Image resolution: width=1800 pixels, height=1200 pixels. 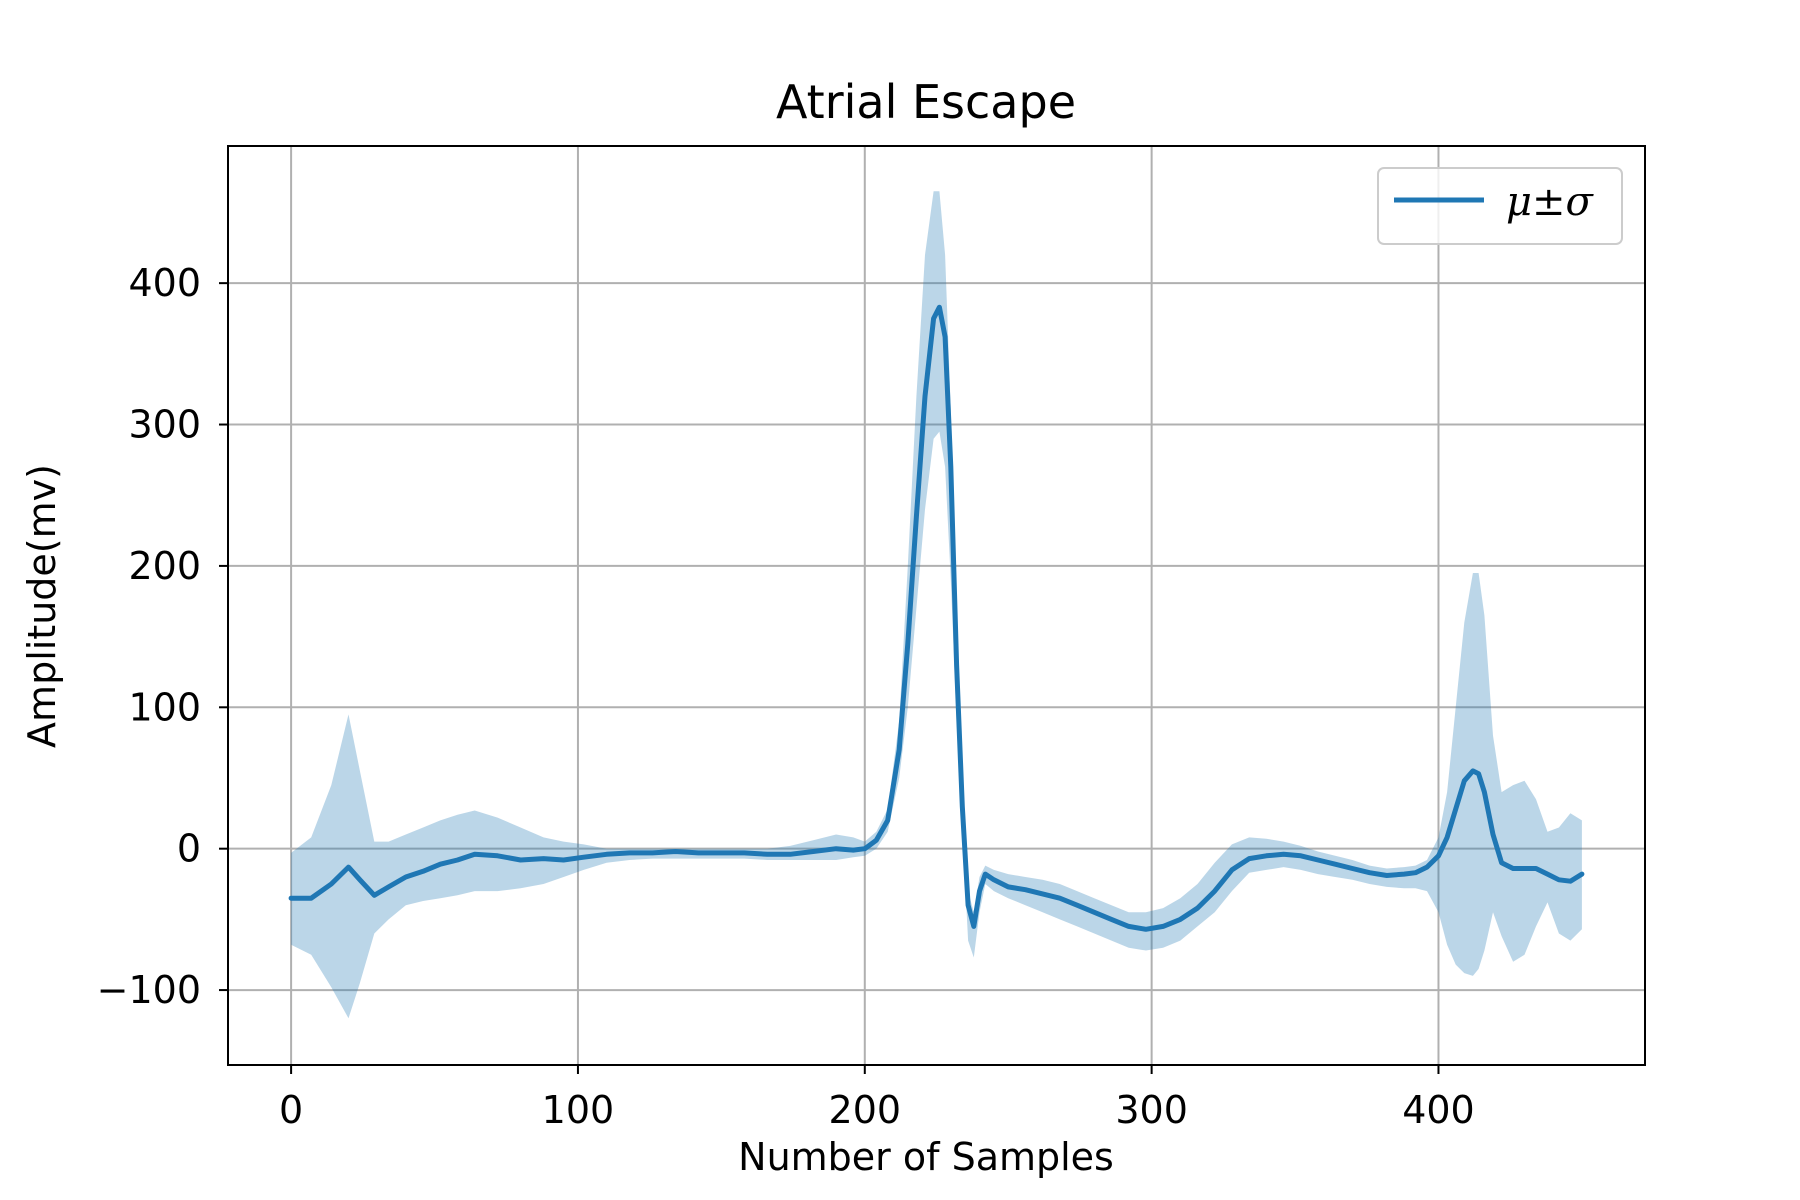 What do you see at coordinates (1550, 202) in the screenshot?
I see `legend-label: μ±σ` at bounding box center [1550, 202].